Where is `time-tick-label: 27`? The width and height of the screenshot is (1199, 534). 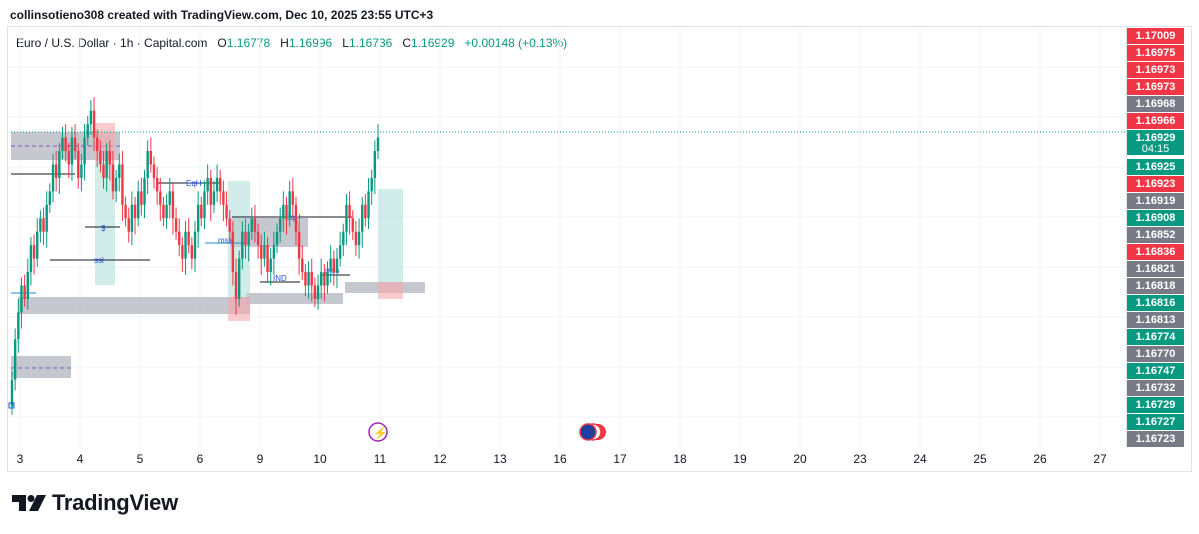 time-tick-label: 27 is located at coordinates (1100, 459).